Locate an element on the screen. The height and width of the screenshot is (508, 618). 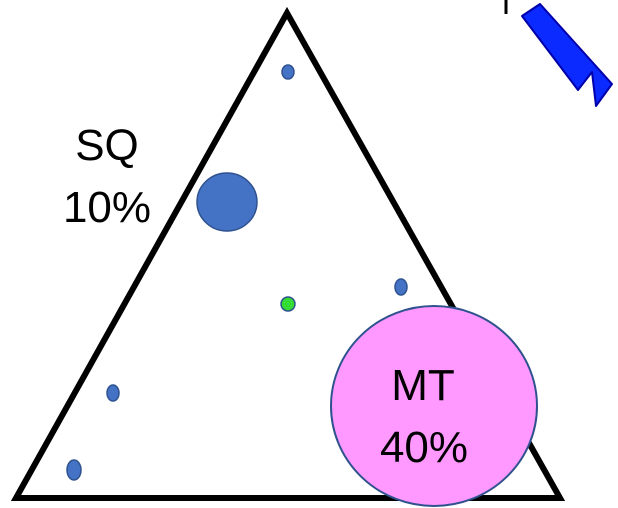
mt-percent: 40% is located at coordinates (424, 447).